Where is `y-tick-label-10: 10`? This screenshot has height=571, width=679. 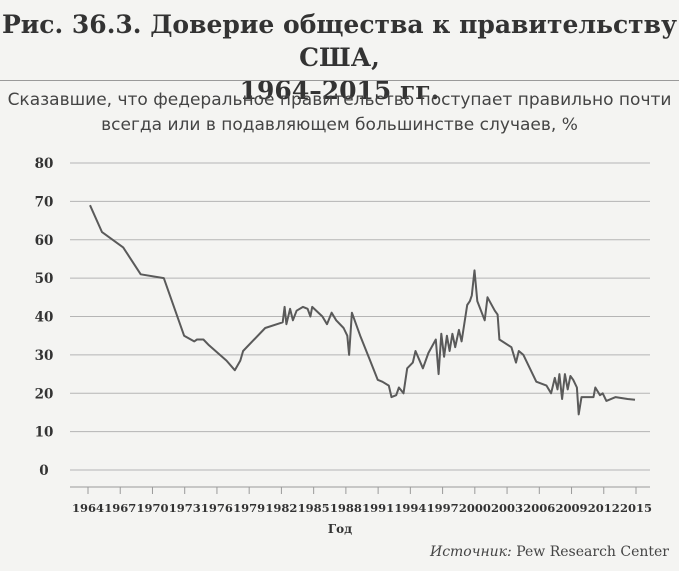 y-tick-label-10: 10 is located at coordinates (44, 433).